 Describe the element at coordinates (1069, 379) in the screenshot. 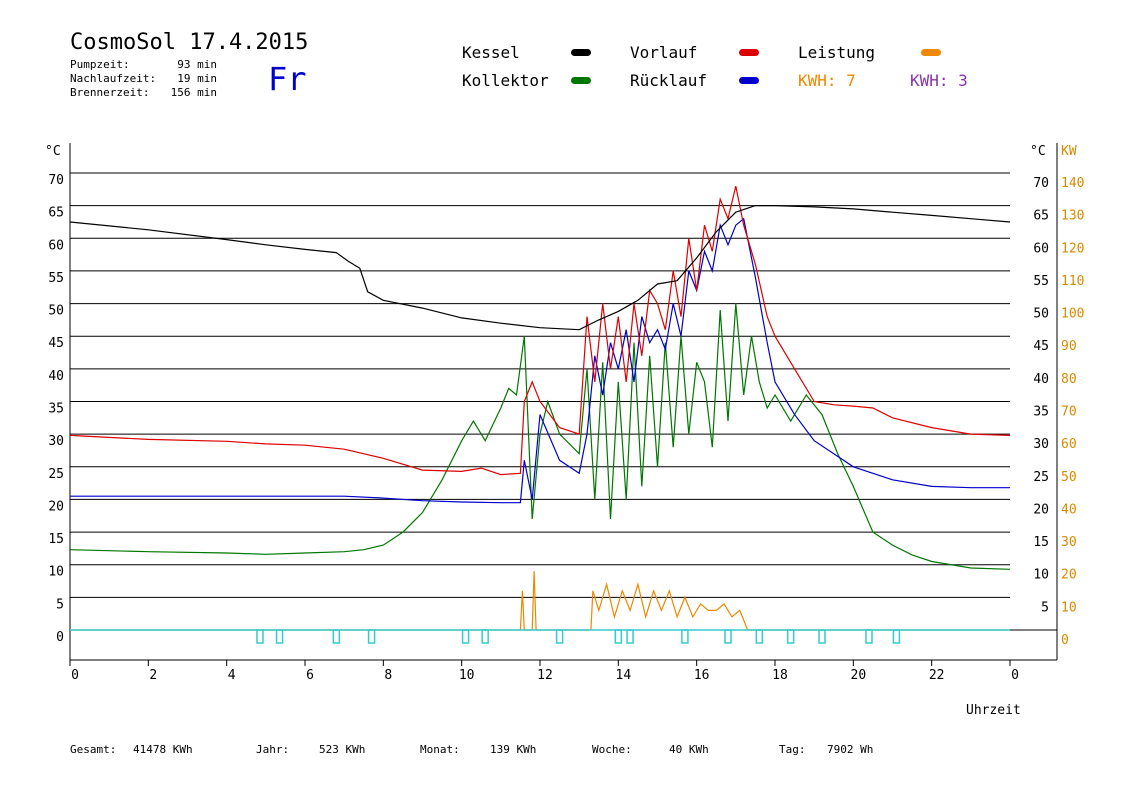

I see `y-right-power-tick-80: 80` at that location.